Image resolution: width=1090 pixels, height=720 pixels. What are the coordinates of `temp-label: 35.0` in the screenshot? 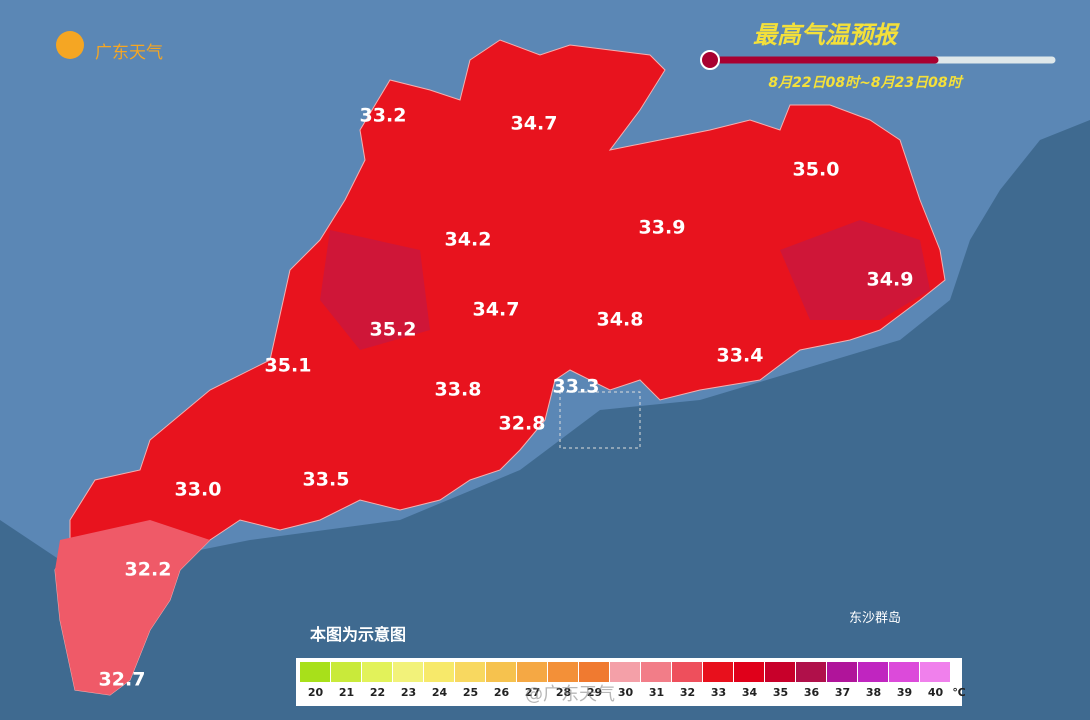 It's located at (816, 170).